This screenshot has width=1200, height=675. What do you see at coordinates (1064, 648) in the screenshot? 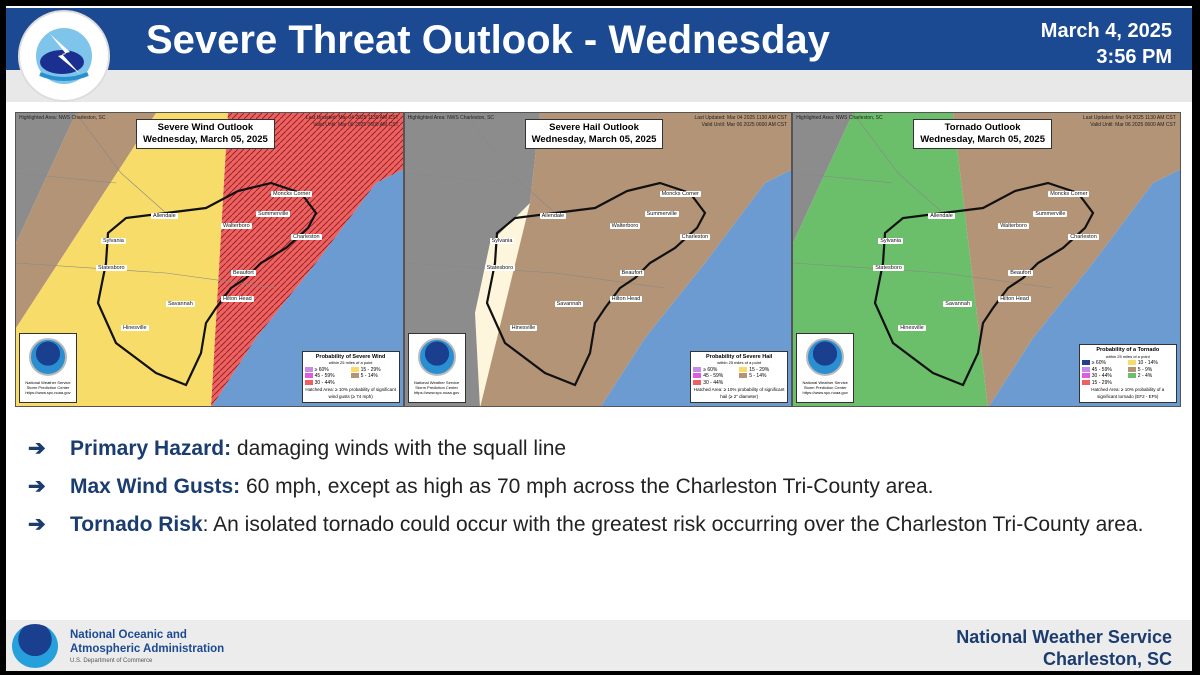
I see `nws-office: National Weather Service Charleston, SC` at bounding box center [1064, 648].